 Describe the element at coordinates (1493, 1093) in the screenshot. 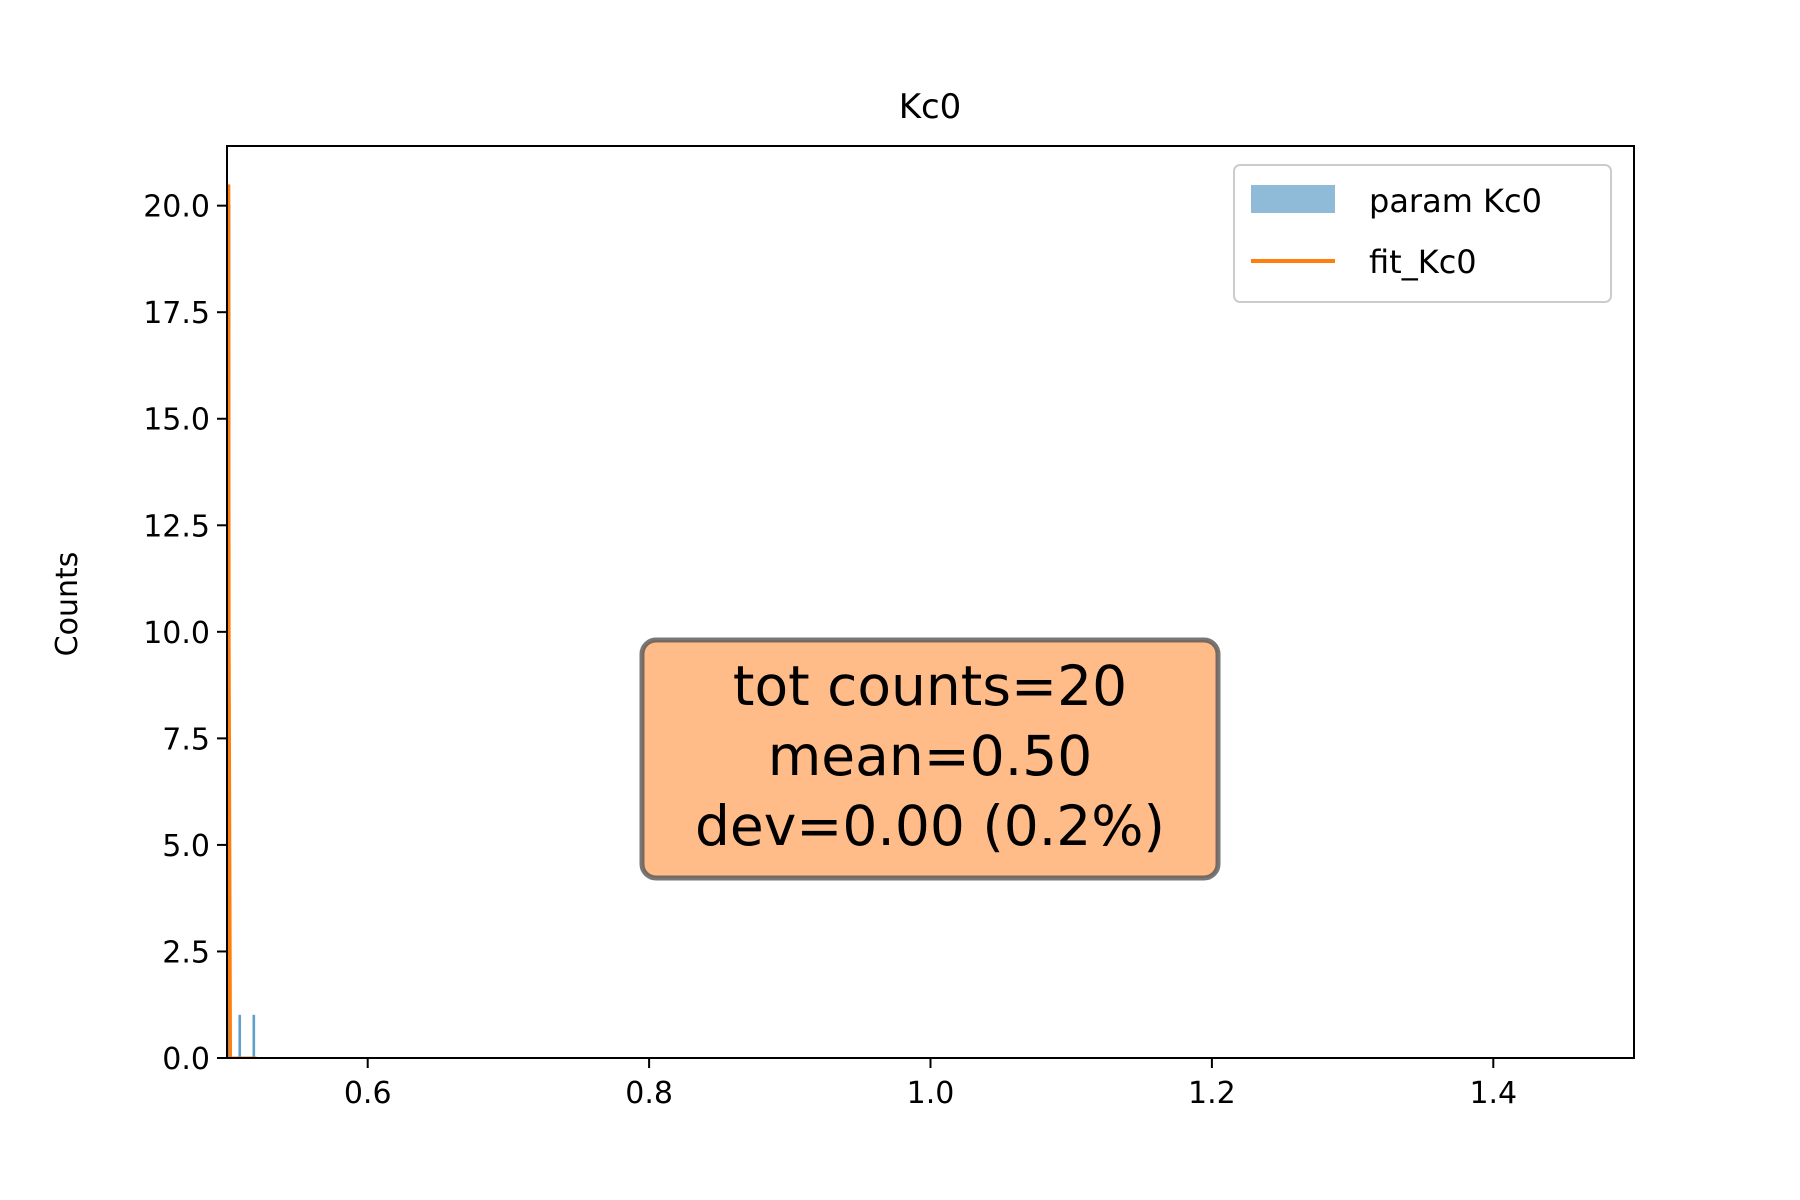

I see `x-tick-label: 1.4` at that location.